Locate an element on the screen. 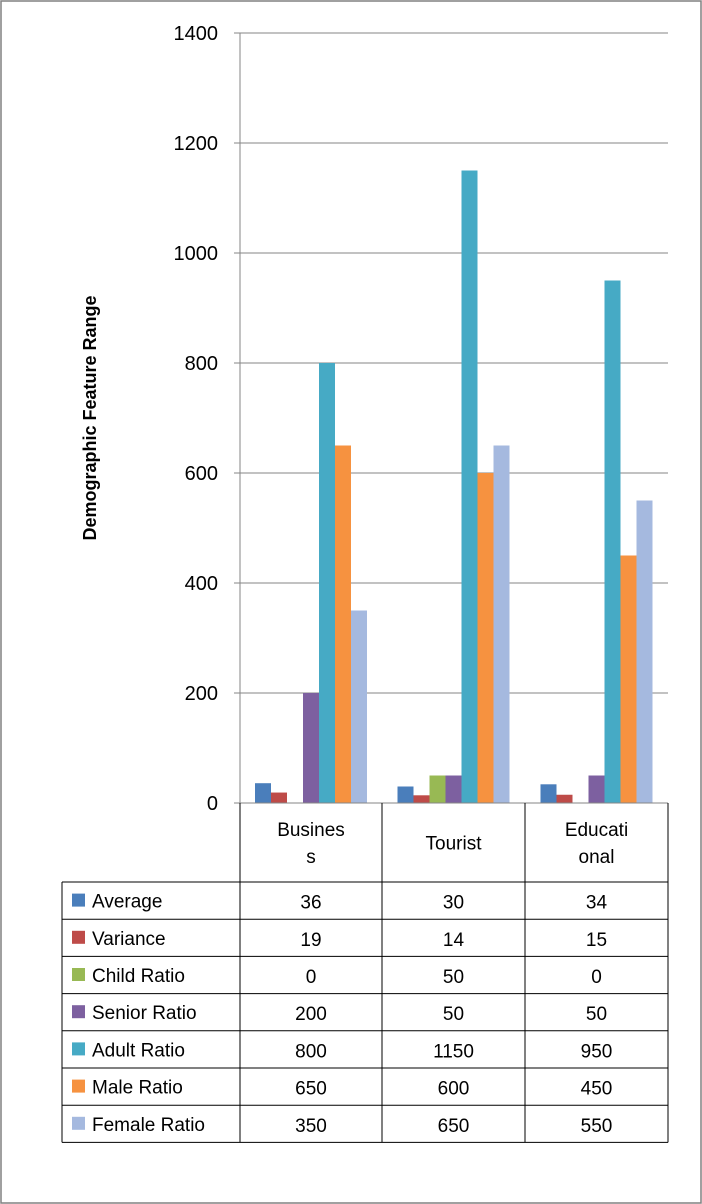  data-label: 30 is located at coordinates (453, 903).